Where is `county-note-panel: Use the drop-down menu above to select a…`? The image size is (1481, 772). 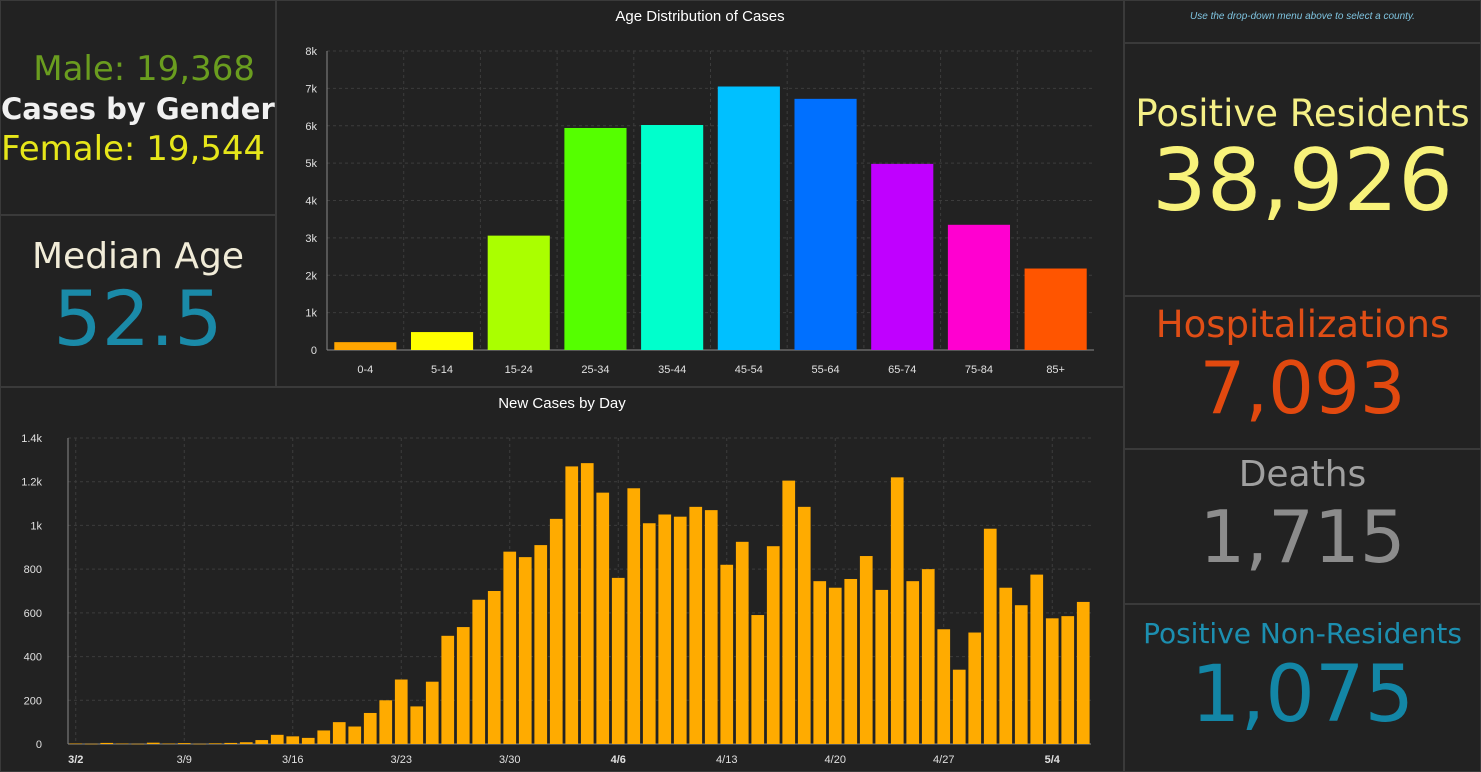
county-note-panel: Use the drop-down menu above to select a… is located at coordinates (1302, 21).